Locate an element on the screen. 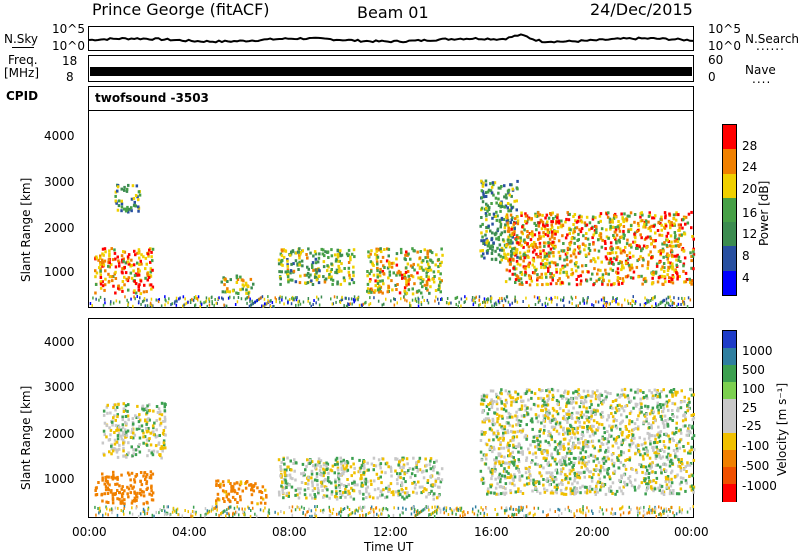  noise-right-tick-bottom: 10^0 is located at coordinates (724, 46).